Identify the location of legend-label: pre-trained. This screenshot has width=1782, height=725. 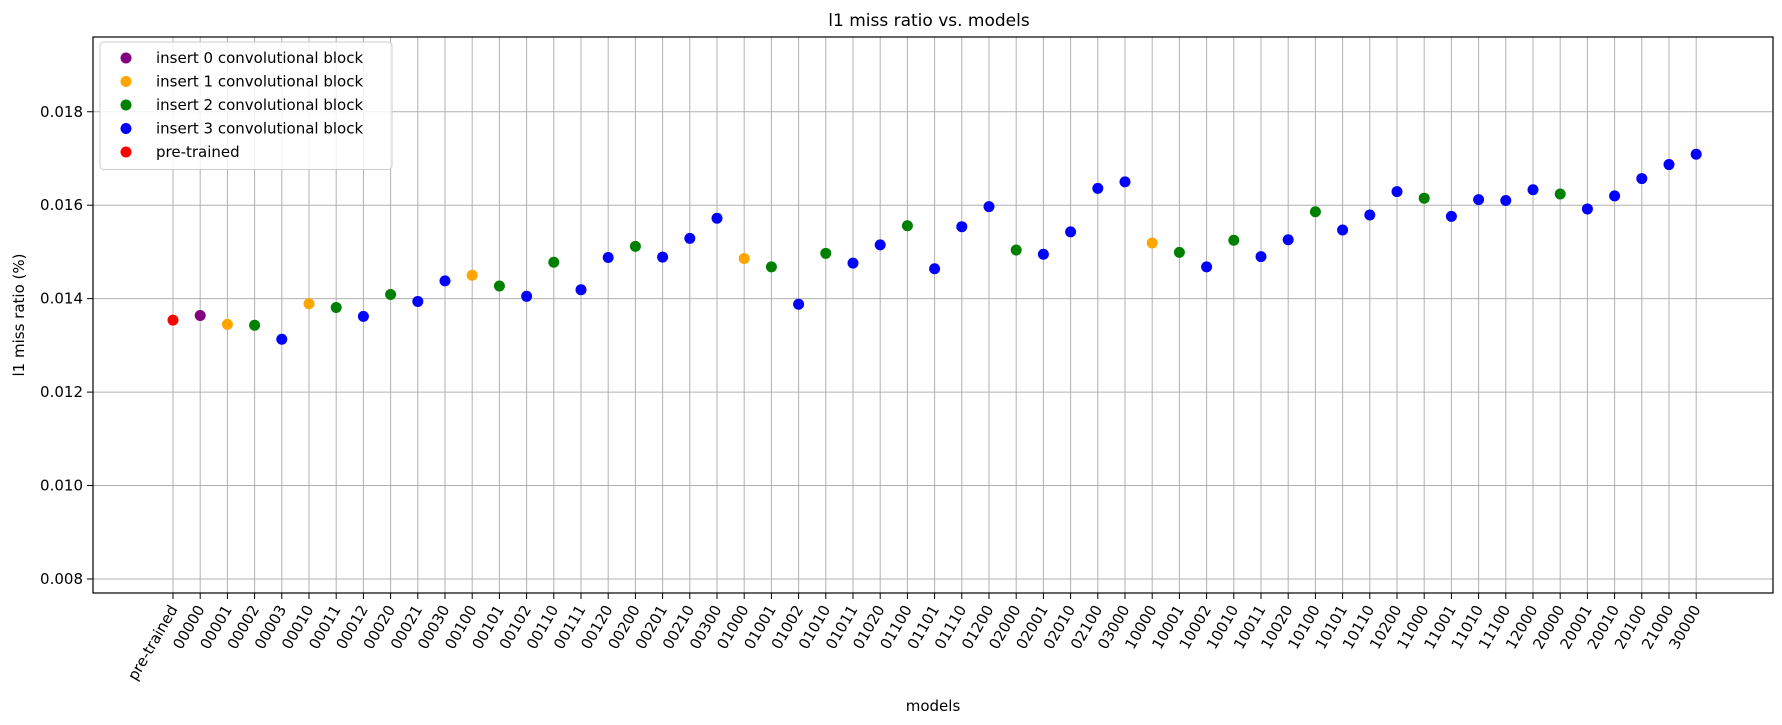
(198, 152).